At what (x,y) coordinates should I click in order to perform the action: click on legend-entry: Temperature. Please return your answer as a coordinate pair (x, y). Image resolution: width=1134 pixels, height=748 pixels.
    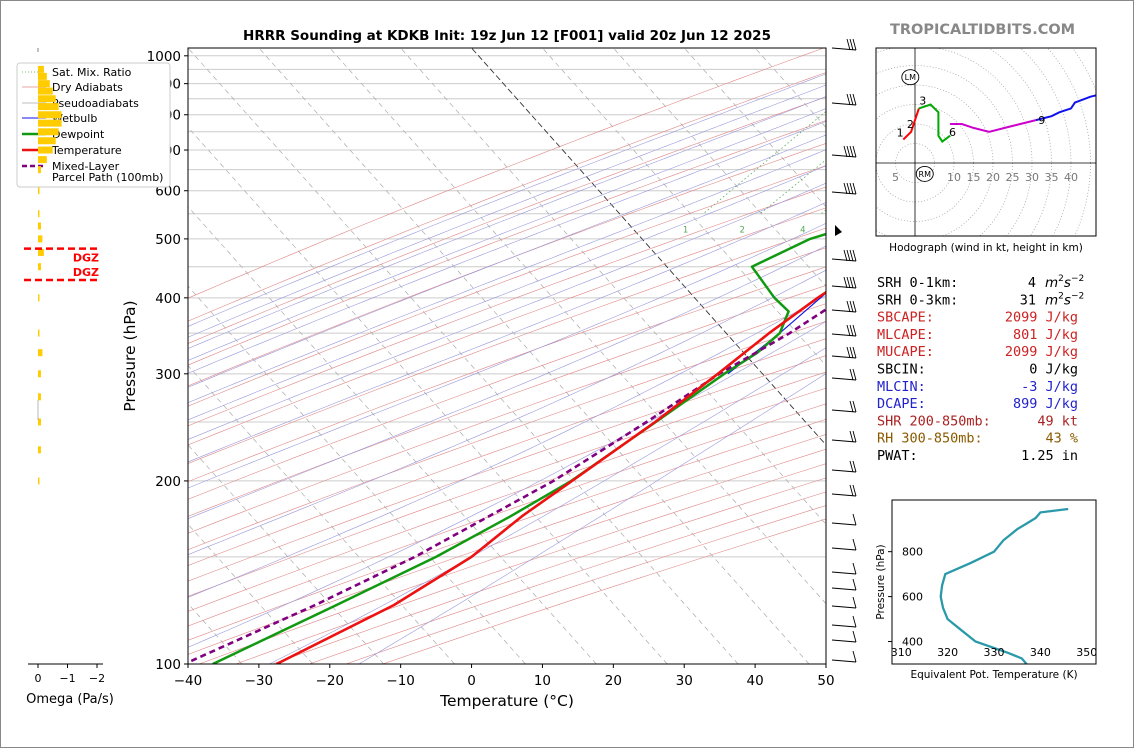
    Looking at the image, I should click on (86, 150).